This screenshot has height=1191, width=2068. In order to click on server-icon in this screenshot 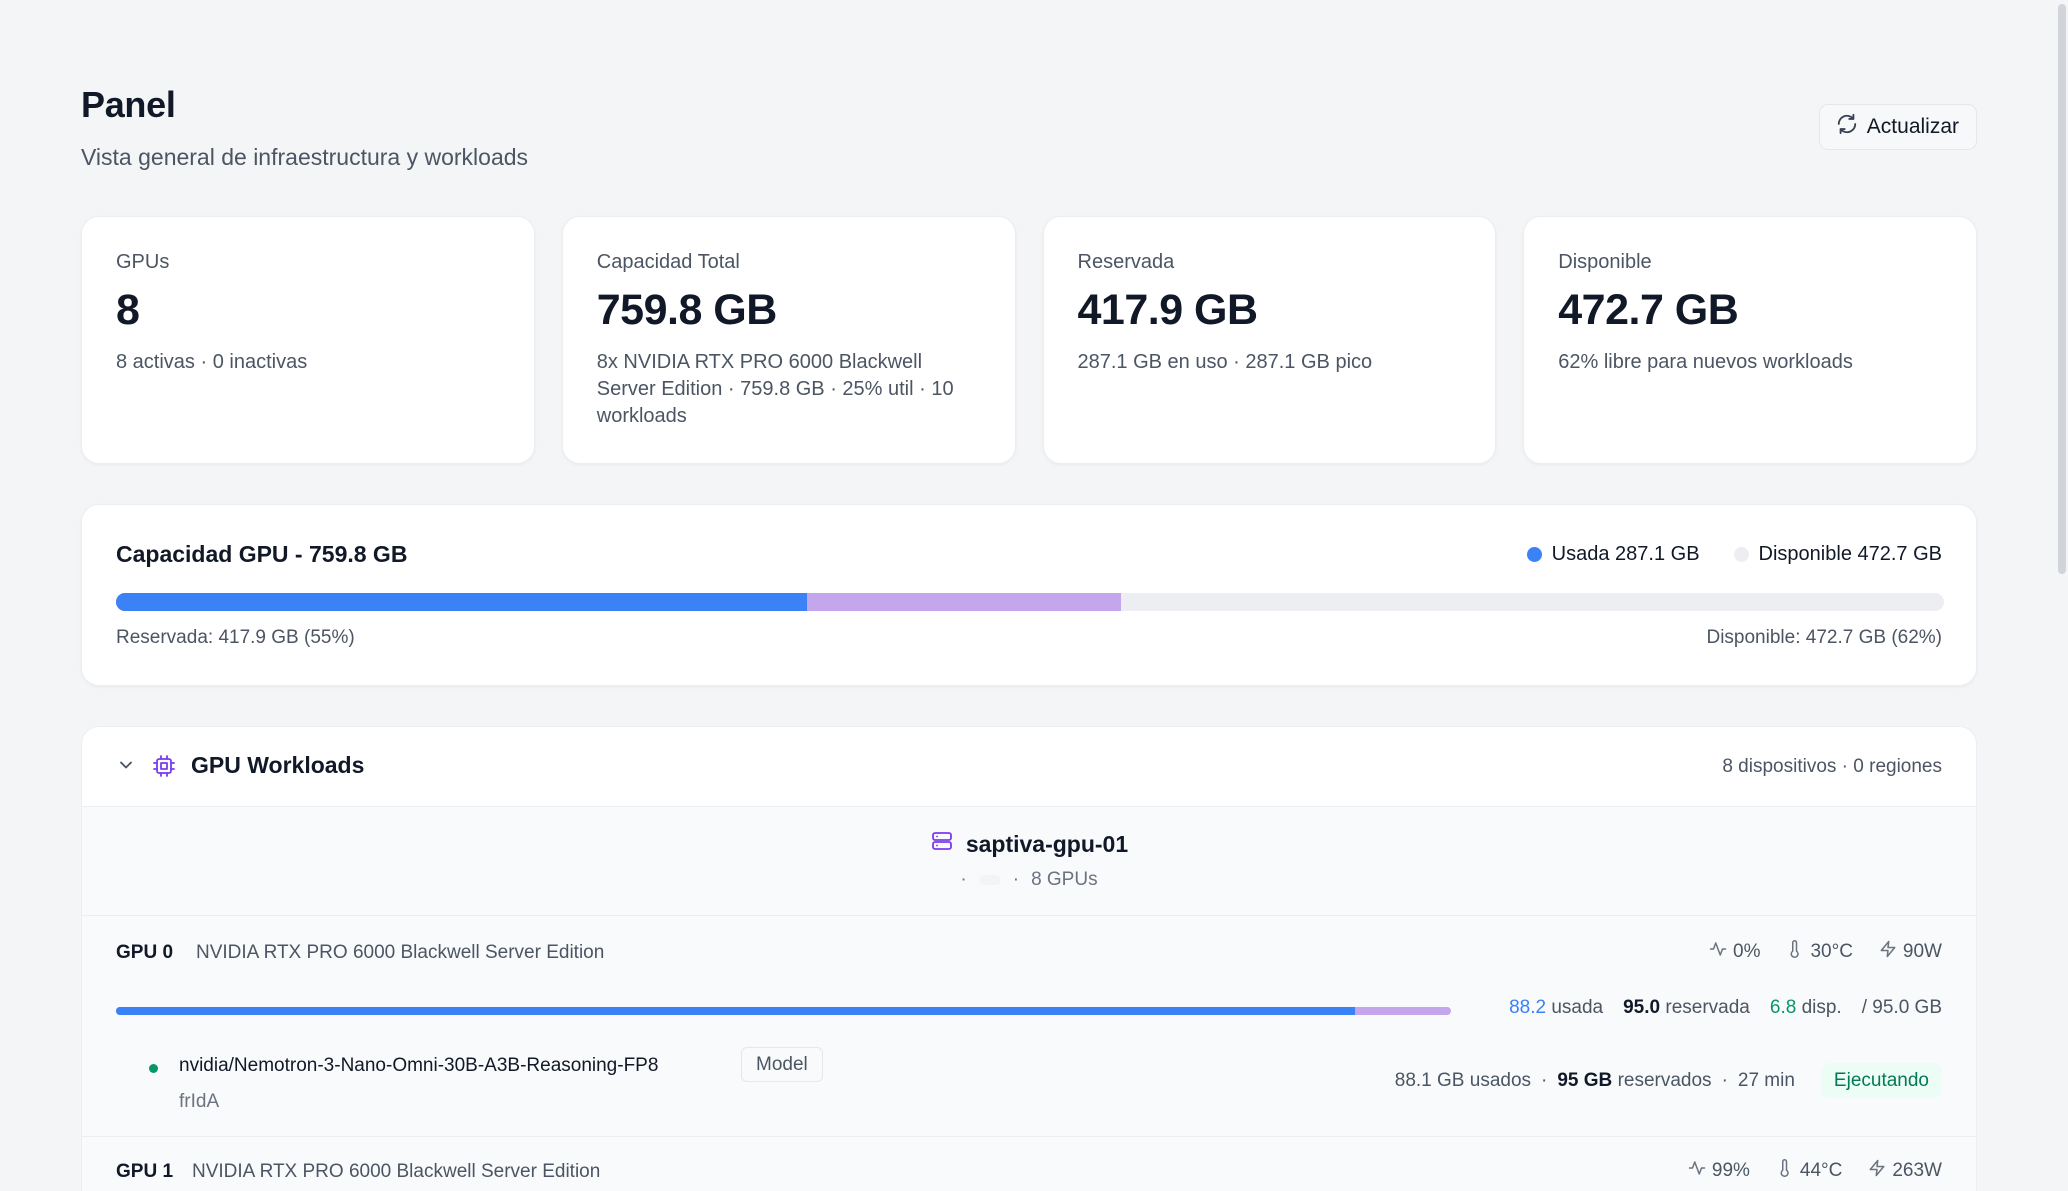, I will do `click(942, 844)`.